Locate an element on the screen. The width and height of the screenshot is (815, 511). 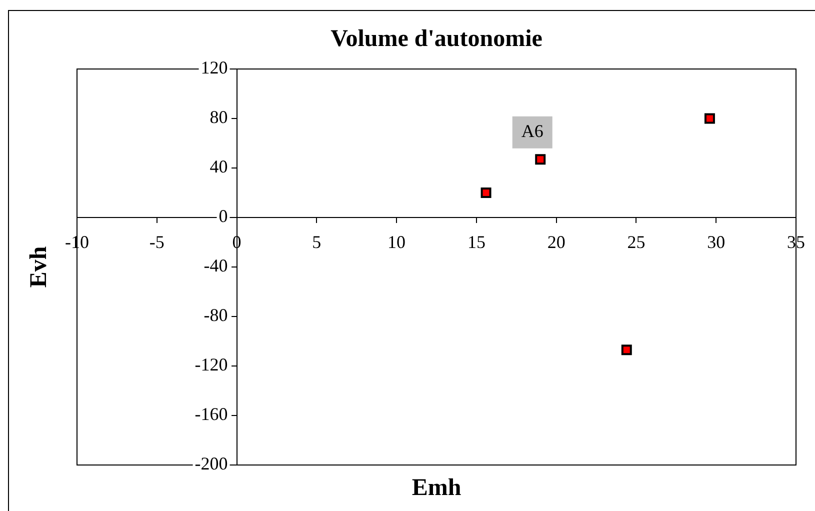
y-tick-label: -160 is located at coordinates (211, 414).